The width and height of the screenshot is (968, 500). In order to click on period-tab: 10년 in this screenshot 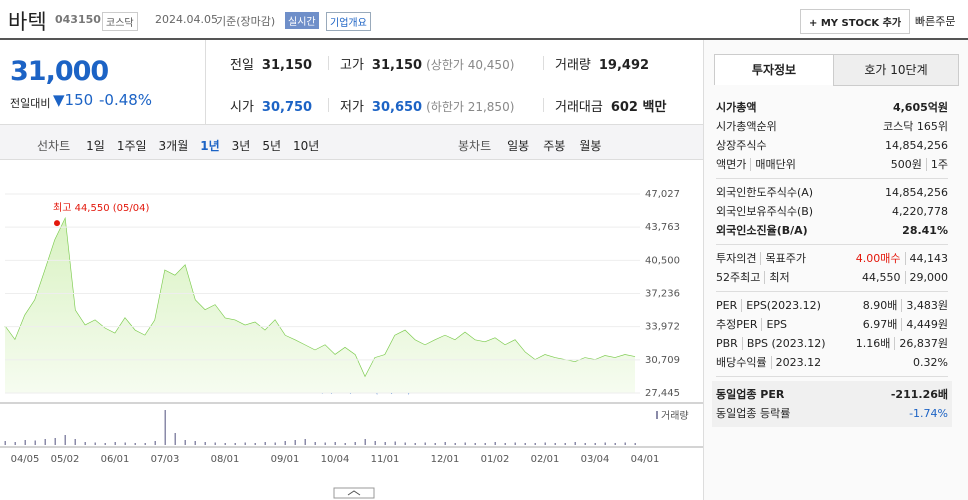, I will do `click(306, 146)`.